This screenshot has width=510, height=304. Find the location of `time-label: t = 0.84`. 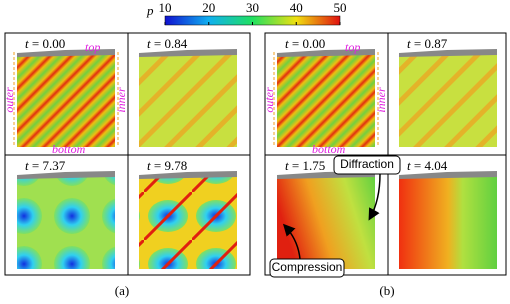

time-label: t = 0.84 is located at coordinates (167, 43).